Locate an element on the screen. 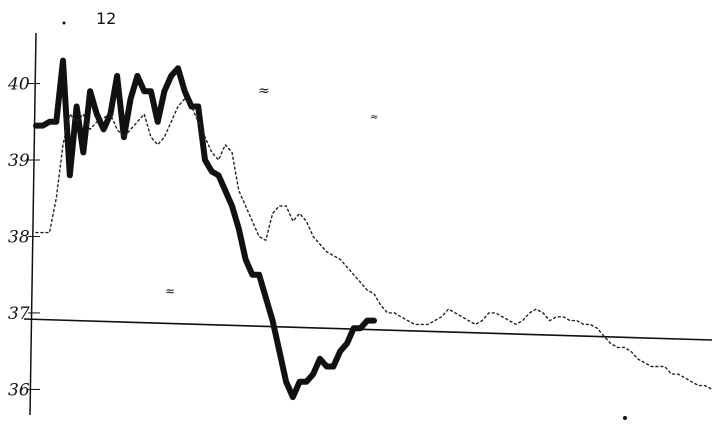 The width and height of the screenshot is (714, 427). y-tick-label: 38 is located at coordinates (19, 237).